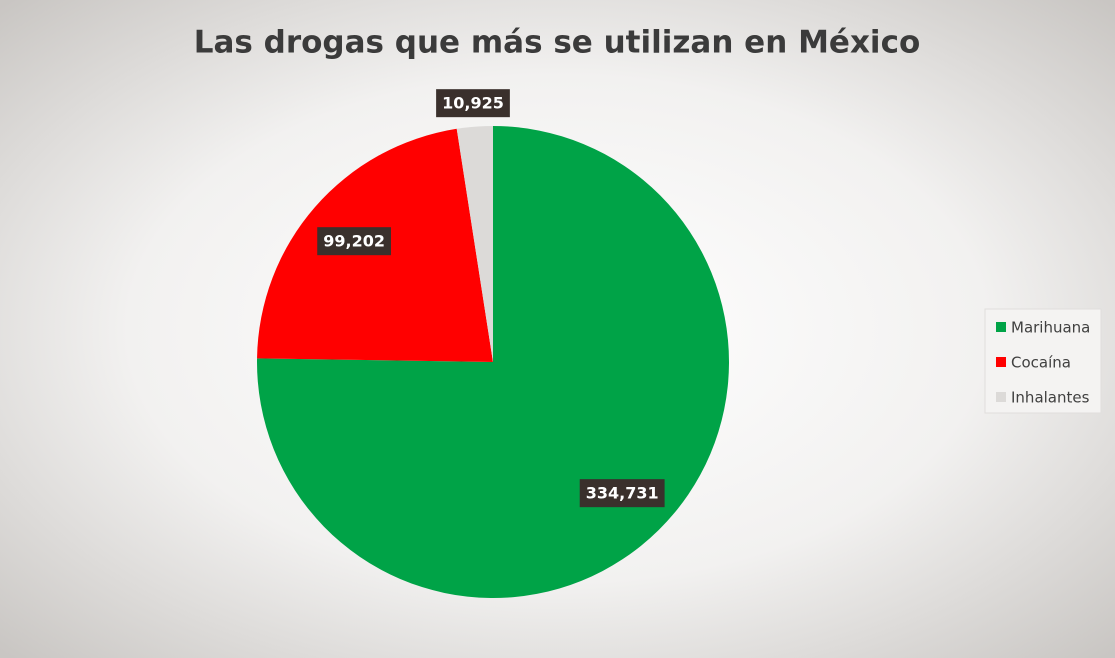 Image resolution: width=1115 pixels, height=658 pixels. I want to click on data-label: 99,202, so click(354, 241).